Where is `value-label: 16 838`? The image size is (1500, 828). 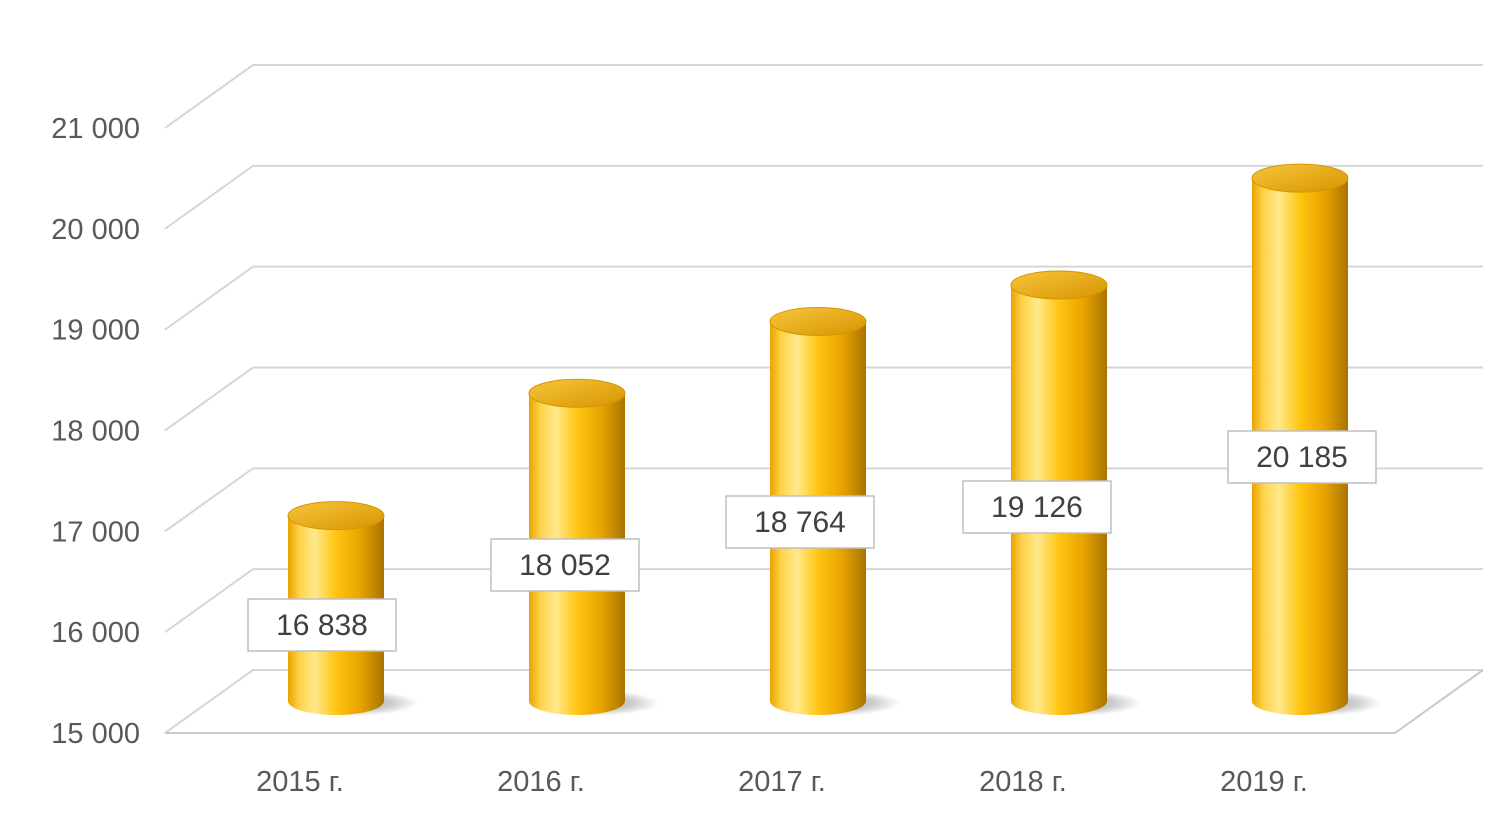
value-label: 16 838 is located at coordinates (322, 625).